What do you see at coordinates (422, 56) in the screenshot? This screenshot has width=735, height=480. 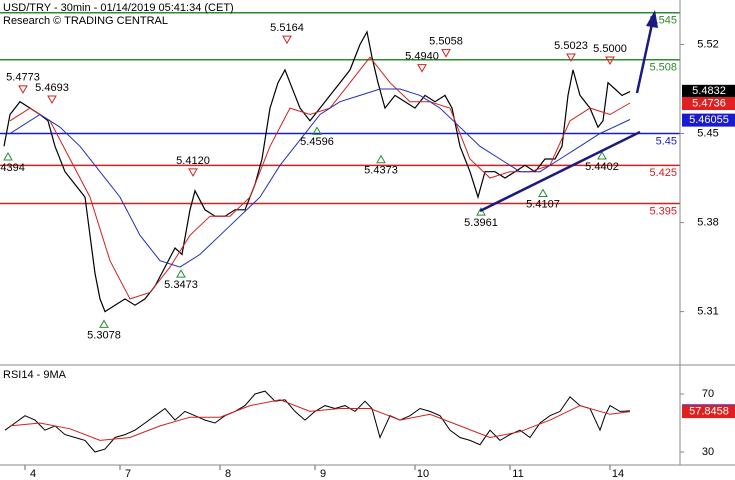 I see `high-label: 5.4940` at bounding box center [422, 56].